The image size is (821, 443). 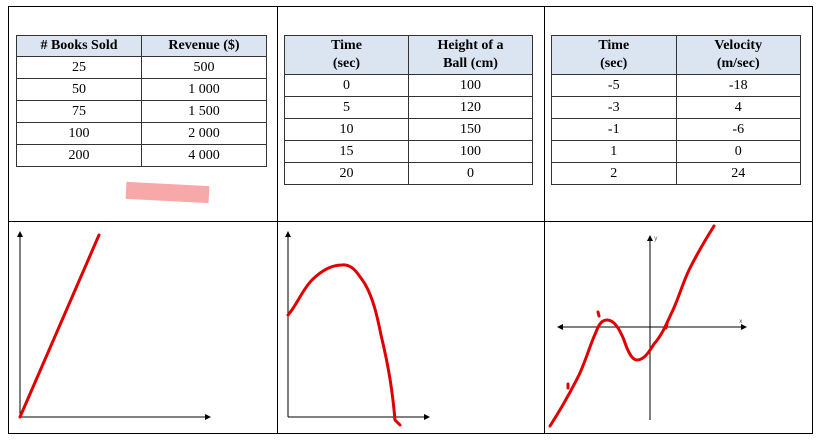 What do you see at coordinates (470, 107) in the screenshot?
I see `table-cell: 120` at bounding box center [470, 107].